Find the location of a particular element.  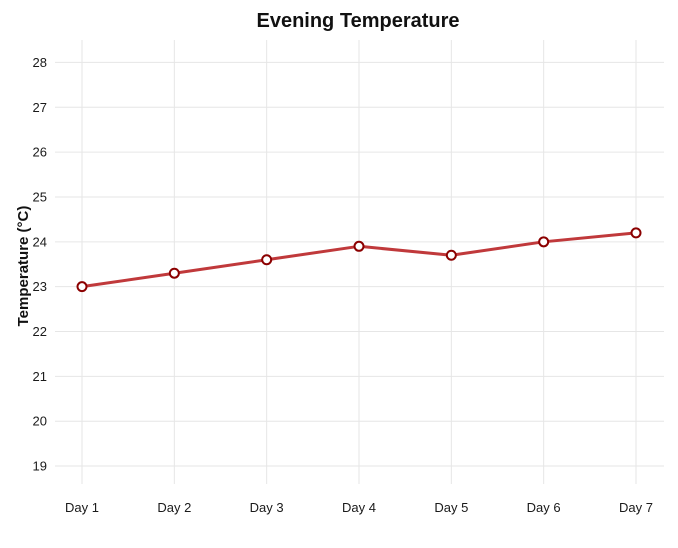

chart-title: Evening Temperature is located at coordinates (358, 21).